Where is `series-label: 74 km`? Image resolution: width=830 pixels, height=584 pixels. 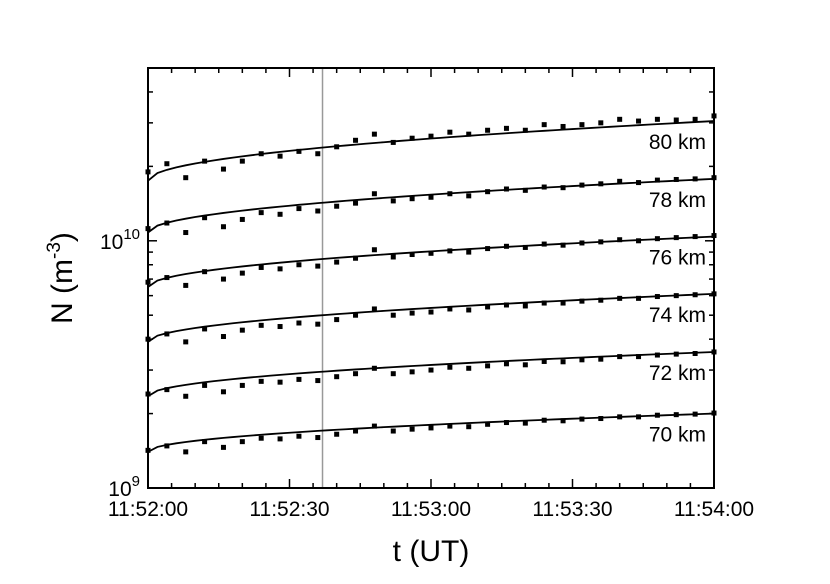
series-label: 74 km is located at coordinates (677, 315).